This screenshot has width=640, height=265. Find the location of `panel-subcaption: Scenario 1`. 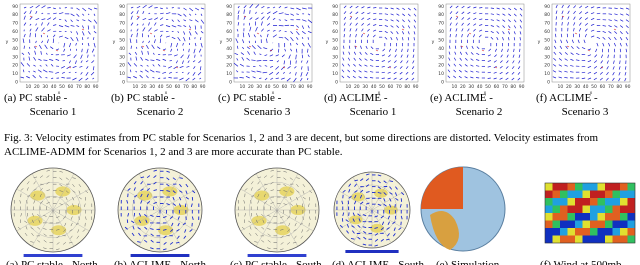

panel-subcaption: Scenario 1 is located at coordinates (53, 112).